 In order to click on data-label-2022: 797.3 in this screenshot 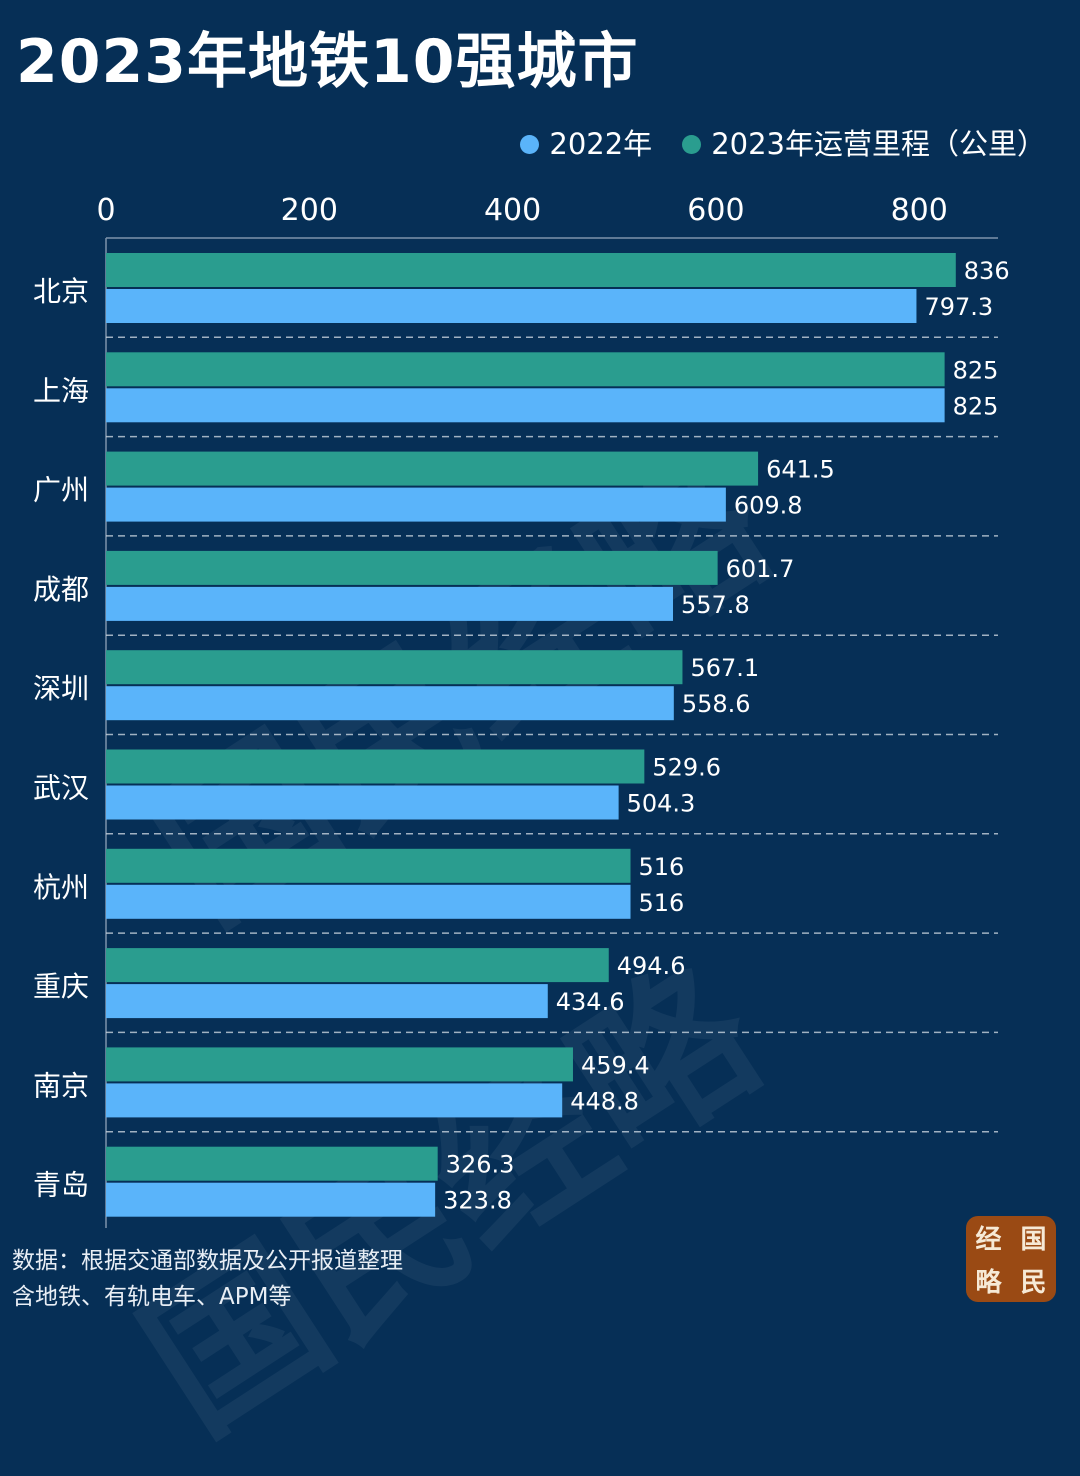, I will do `click(958, 307)`.